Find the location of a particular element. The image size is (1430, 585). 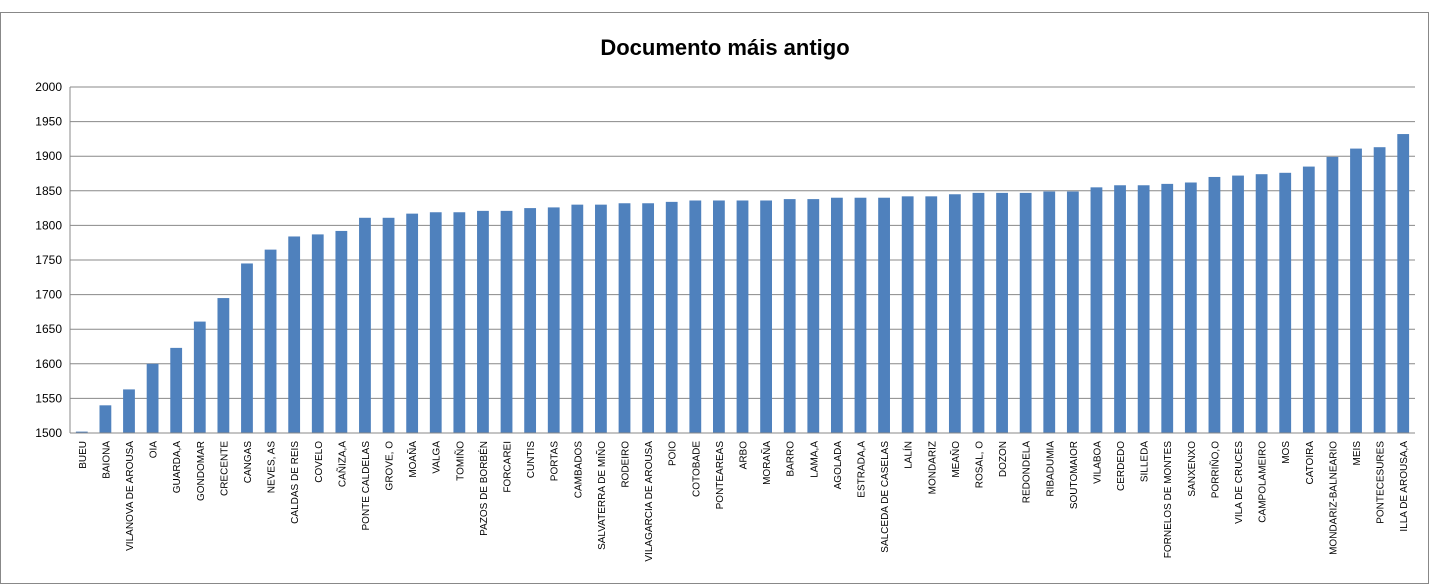

x-tick-label: MONDARIZ-BALNEARIO is located at coordinates (1333, 498).